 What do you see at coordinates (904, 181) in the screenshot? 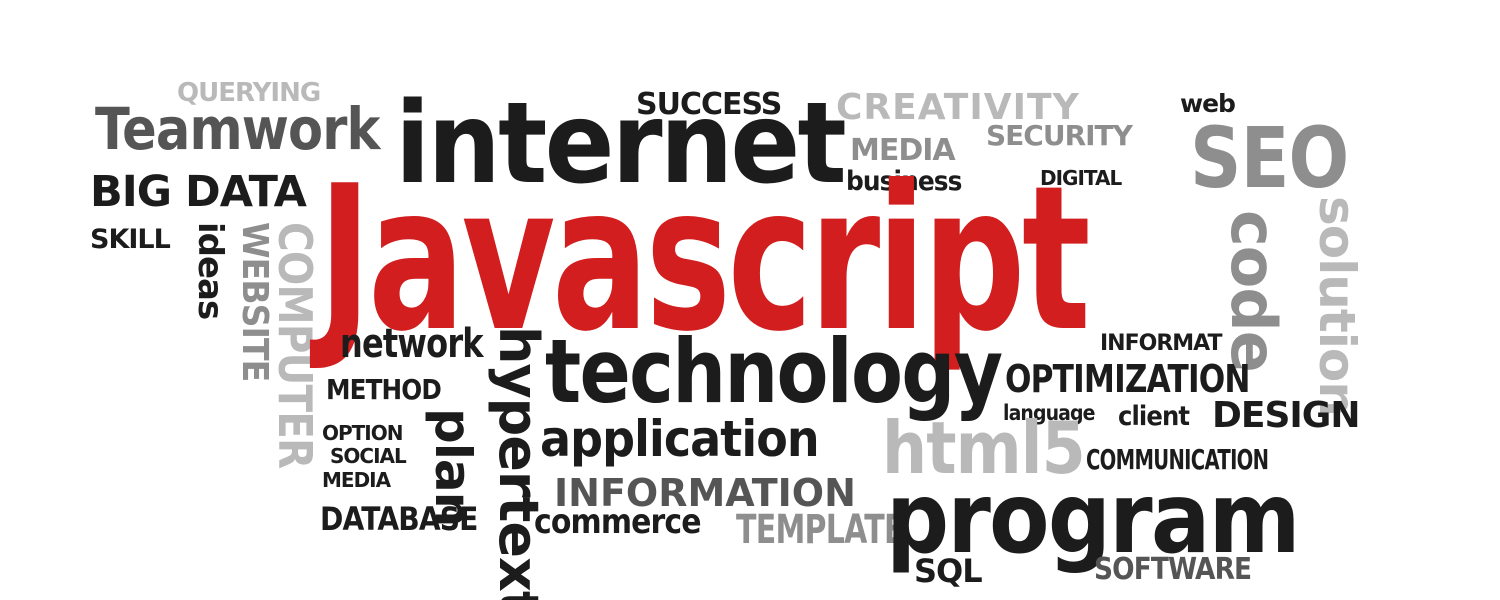
I see `word-business: business` at bounding box center [904, 181].